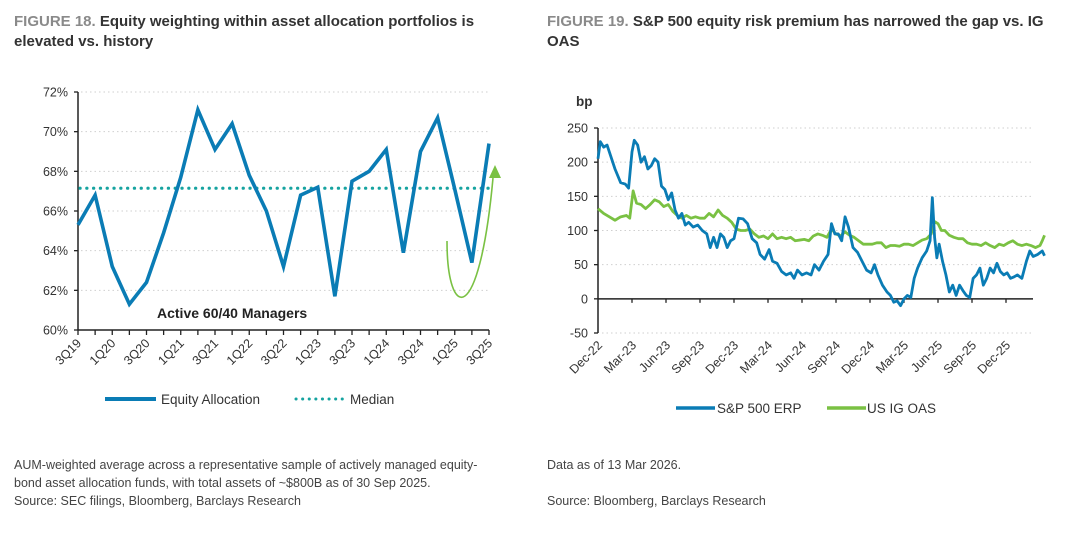 The height and width of the screenshot is (537, 1080). What do you see at coordinates (577, 163) in the screenshot?
I see `y-tick-label: 200` at bounding box center [577, 163].